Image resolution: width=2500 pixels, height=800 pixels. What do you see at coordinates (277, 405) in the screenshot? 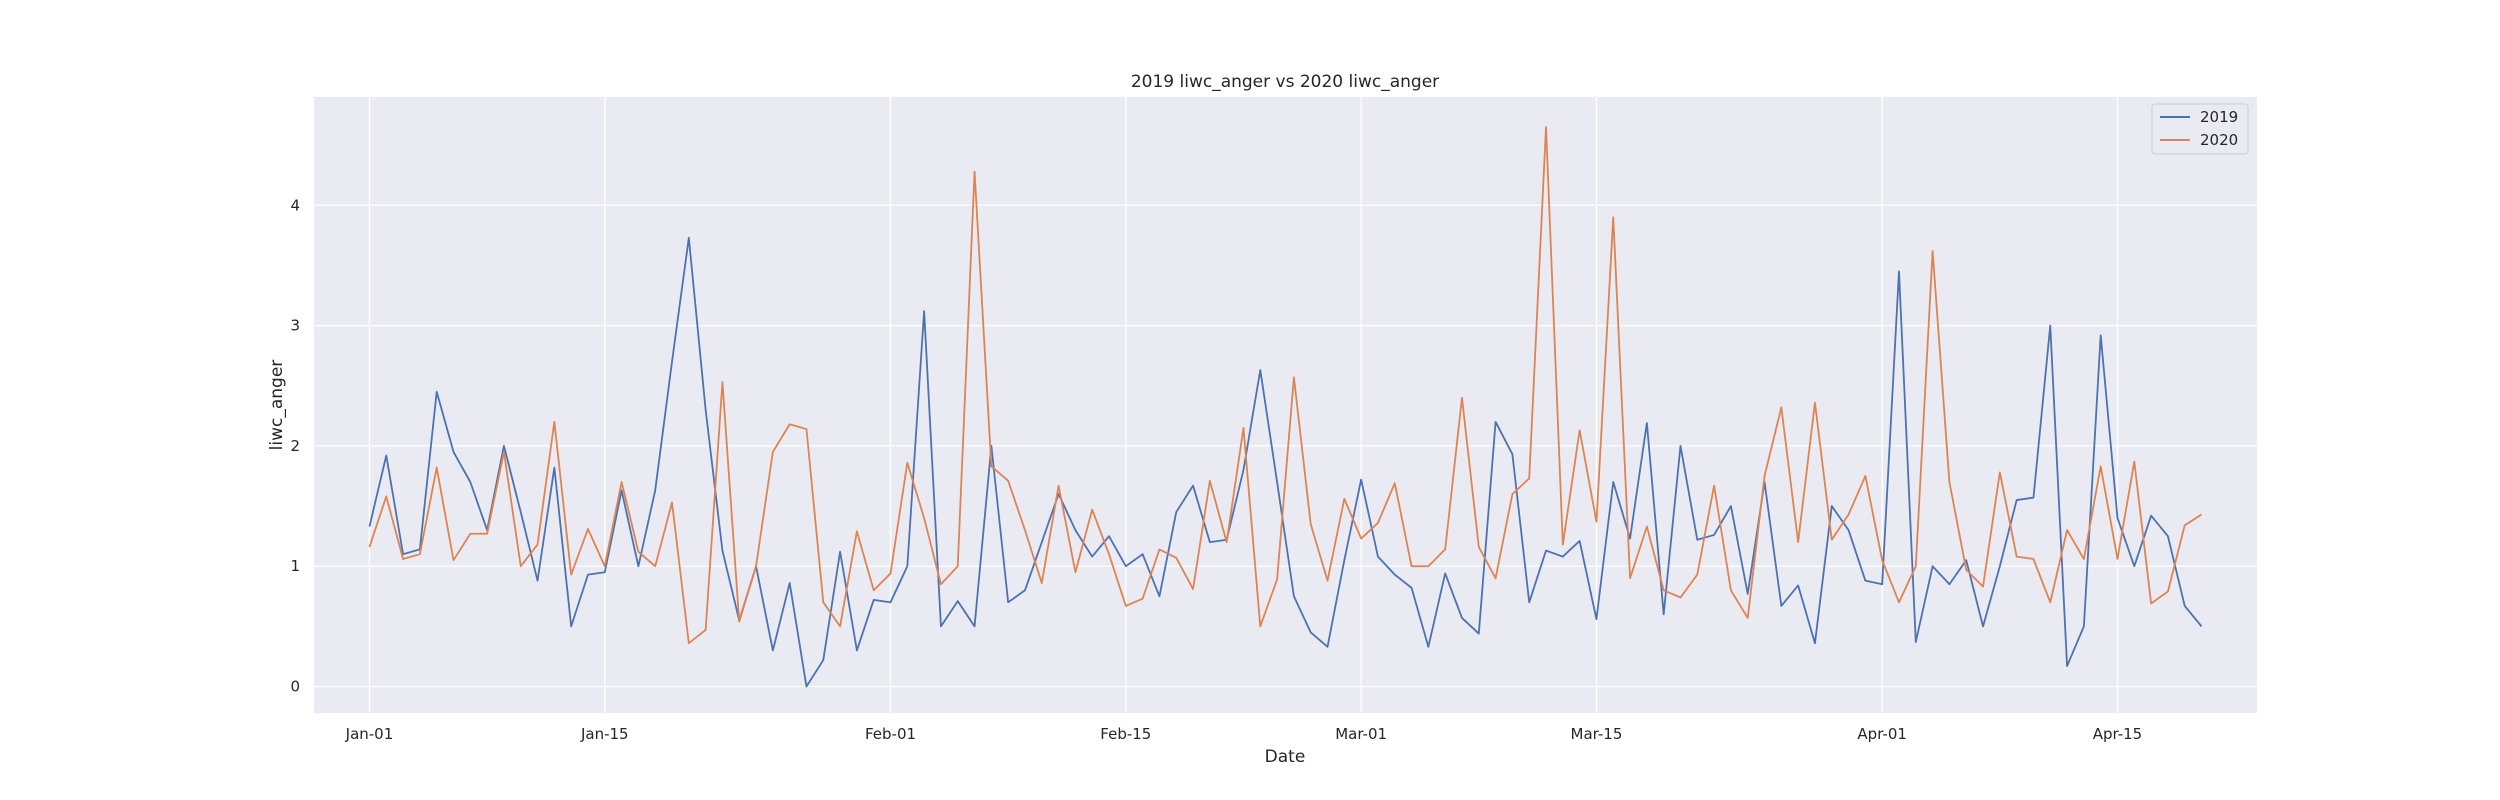
I see `y-axis-label: liwc_anger` at bounding box center [277, 405].